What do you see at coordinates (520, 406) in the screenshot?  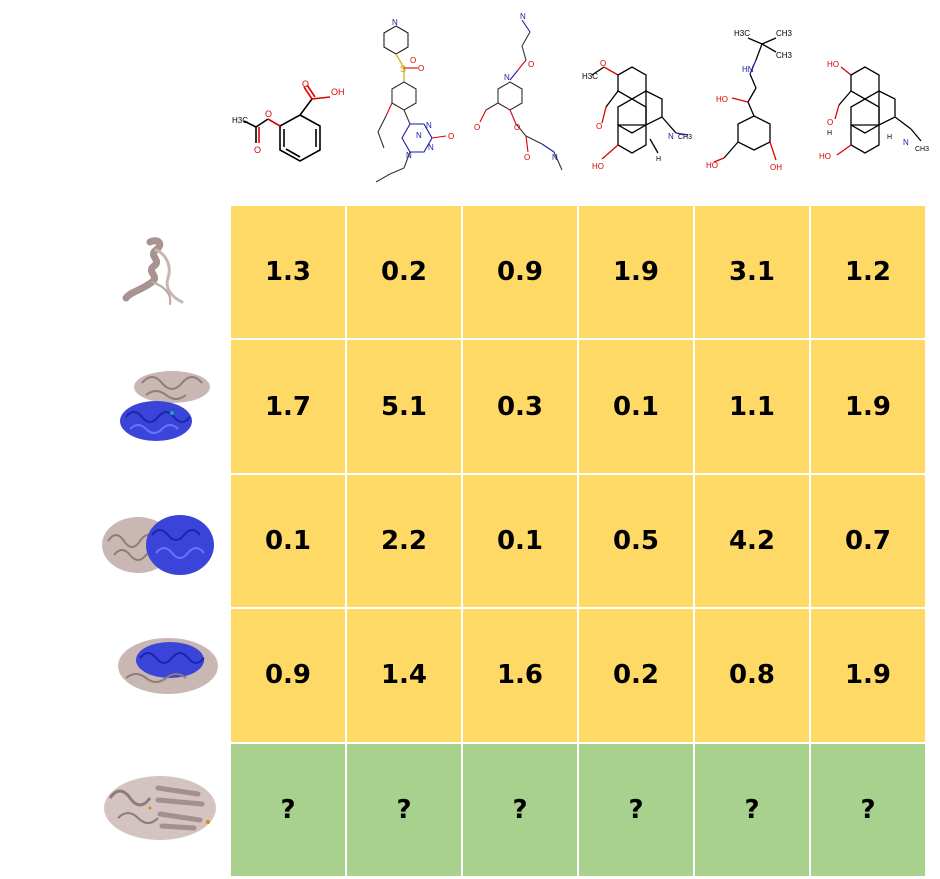 I see `value-cell: 0.3` at bounding box center [520, 406].